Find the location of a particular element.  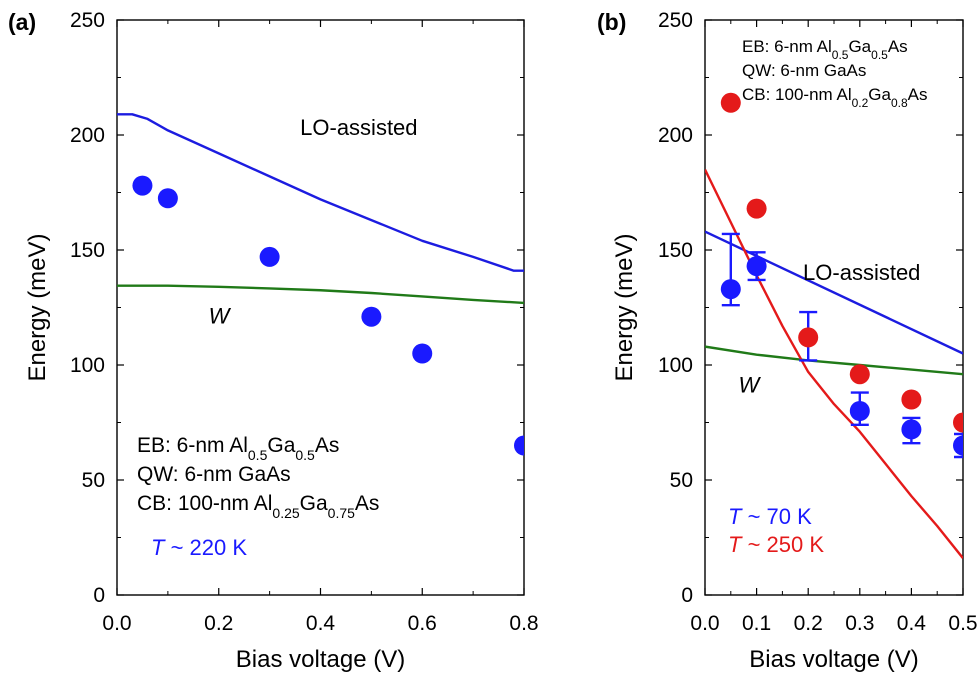

x-tick-label: 0.8 is located at coordinates (523, 623).